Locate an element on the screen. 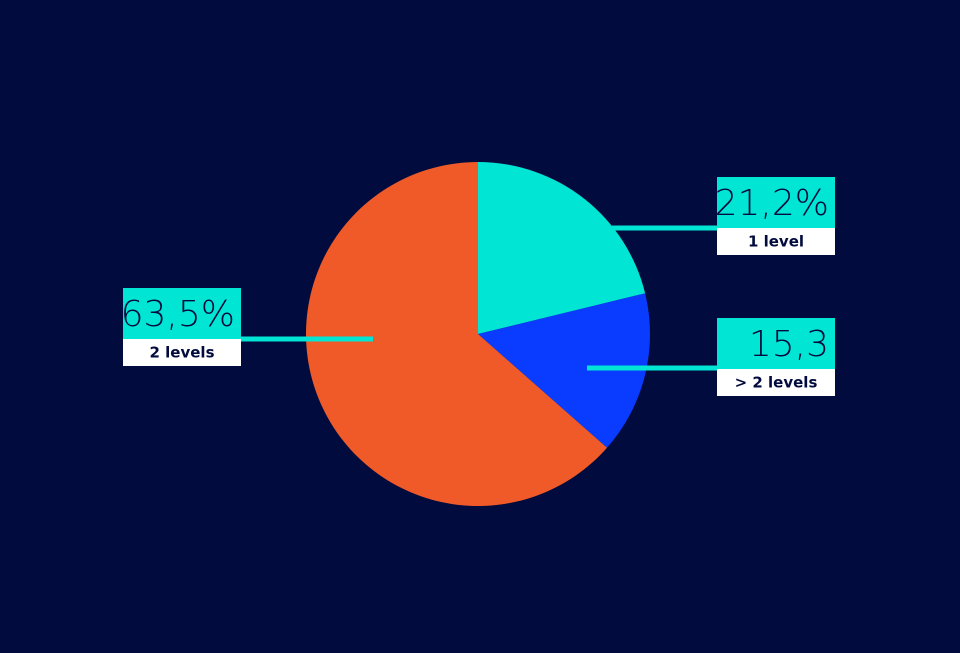  value-label: 63,5% is located at coordinates (178, 314).